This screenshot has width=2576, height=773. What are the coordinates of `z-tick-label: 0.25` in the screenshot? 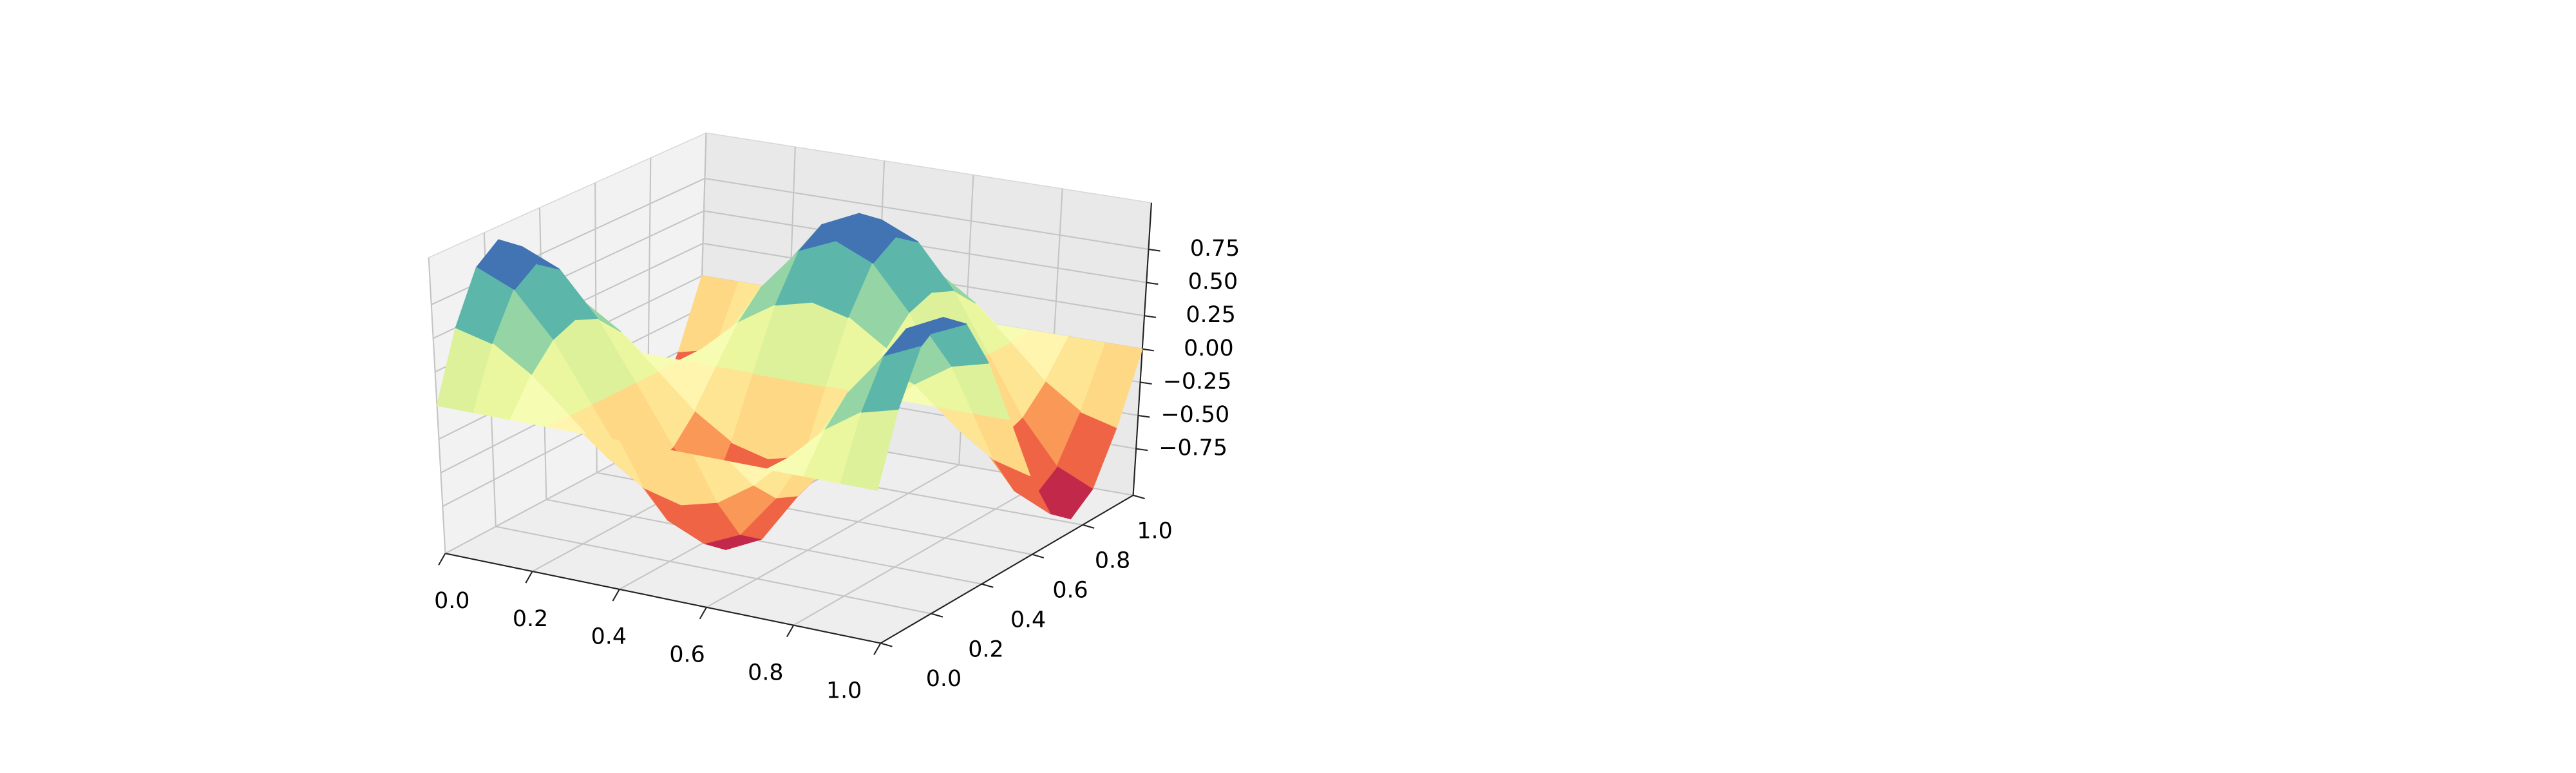 It's located at (1211, 315).